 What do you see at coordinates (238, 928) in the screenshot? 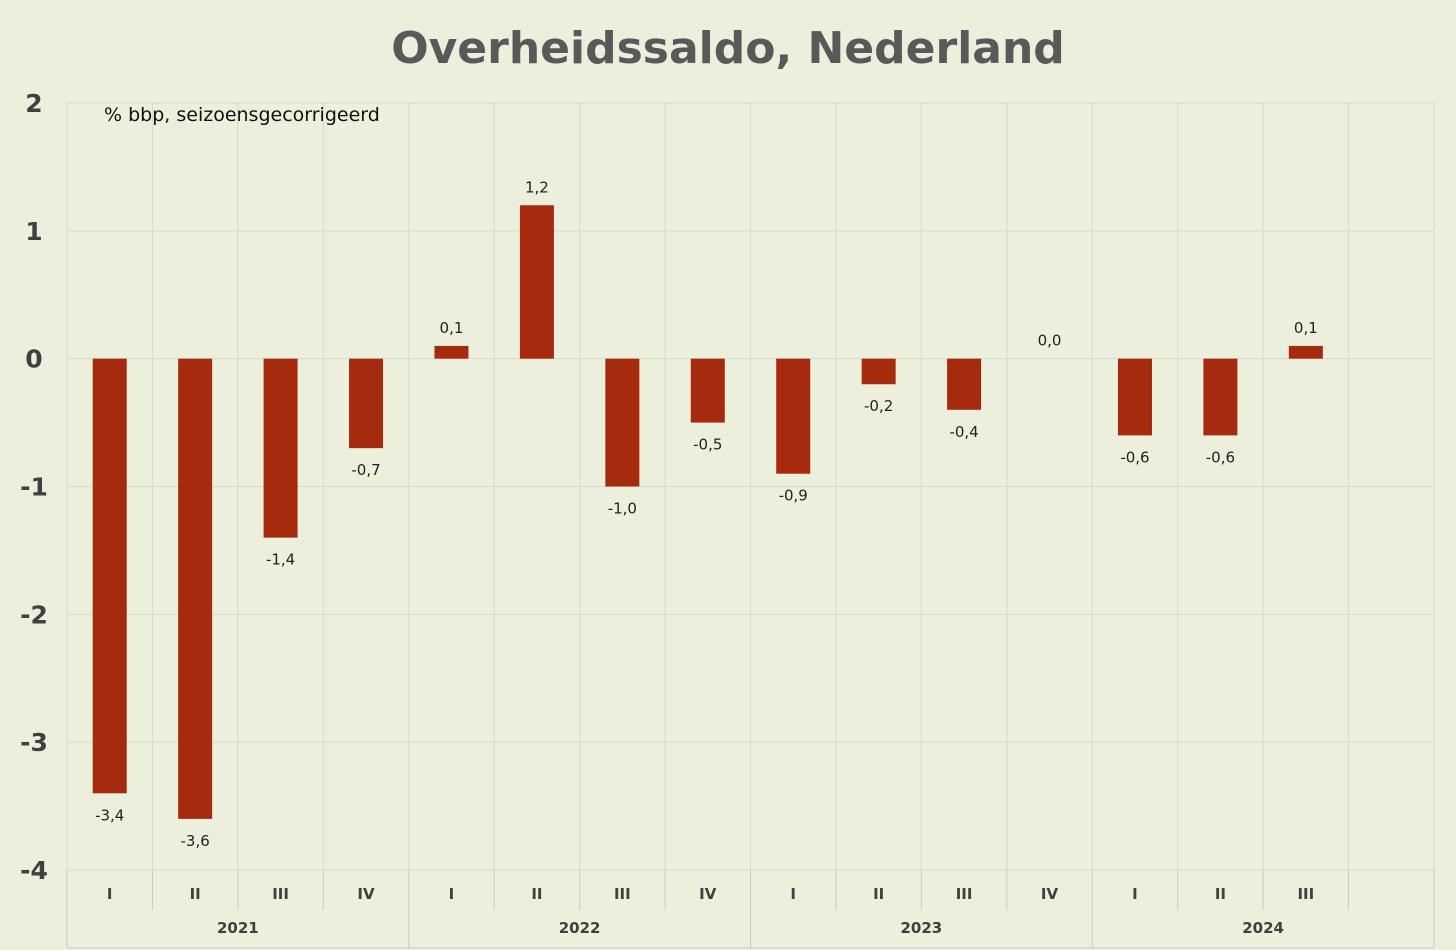
I see `year-label: 2021` at bounding box center [238, 928].